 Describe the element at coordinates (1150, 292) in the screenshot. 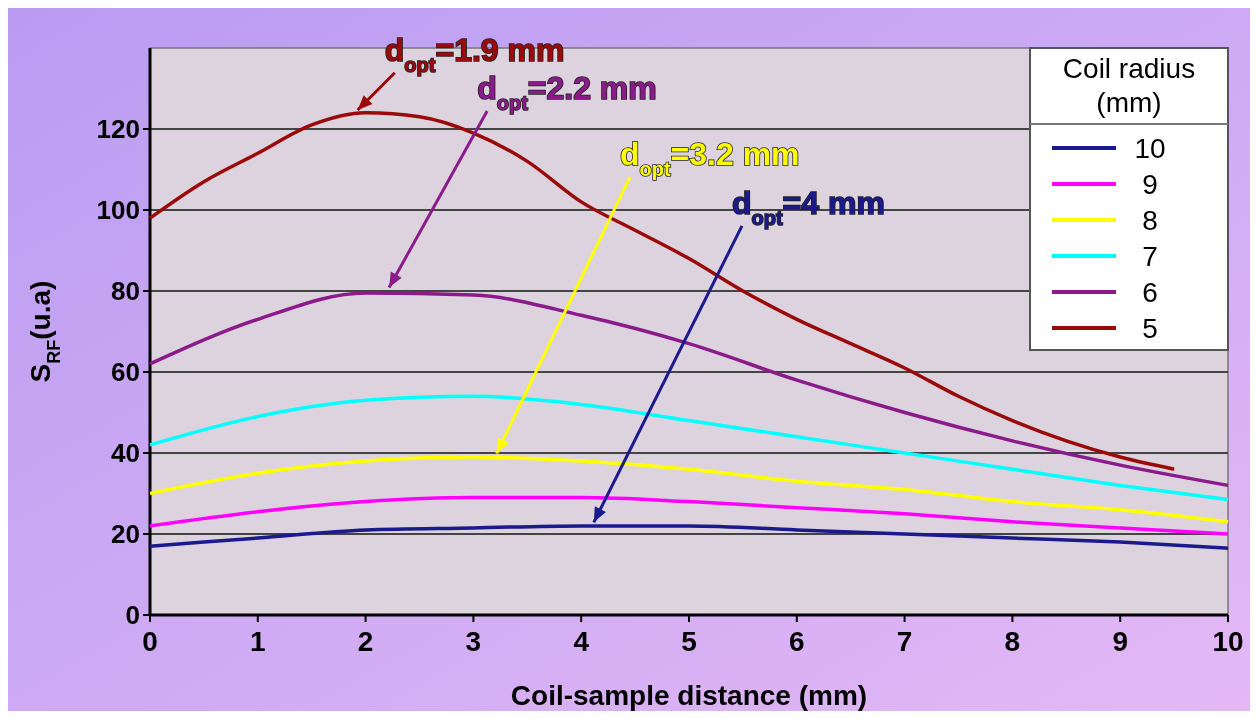

I see `legend-label: 6` at that location.